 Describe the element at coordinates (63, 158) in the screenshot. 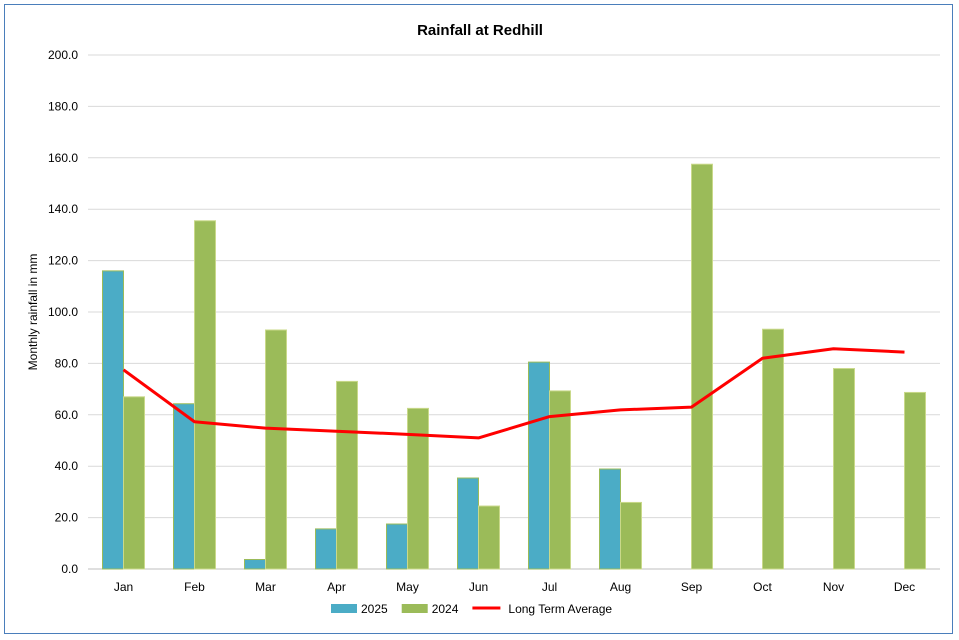

I see `y-tick-label: 160.0` at that location.